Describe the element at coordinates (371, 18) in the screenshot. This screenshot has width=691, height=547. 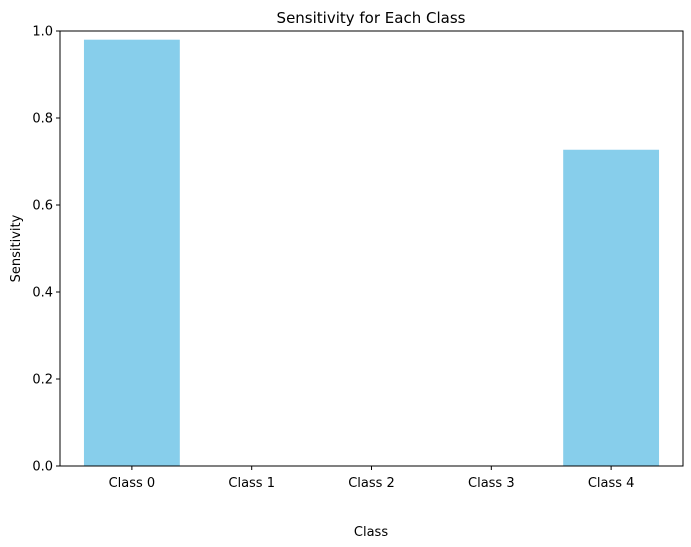
I see `chart-title: Sensitivity for Each Class` at that location.